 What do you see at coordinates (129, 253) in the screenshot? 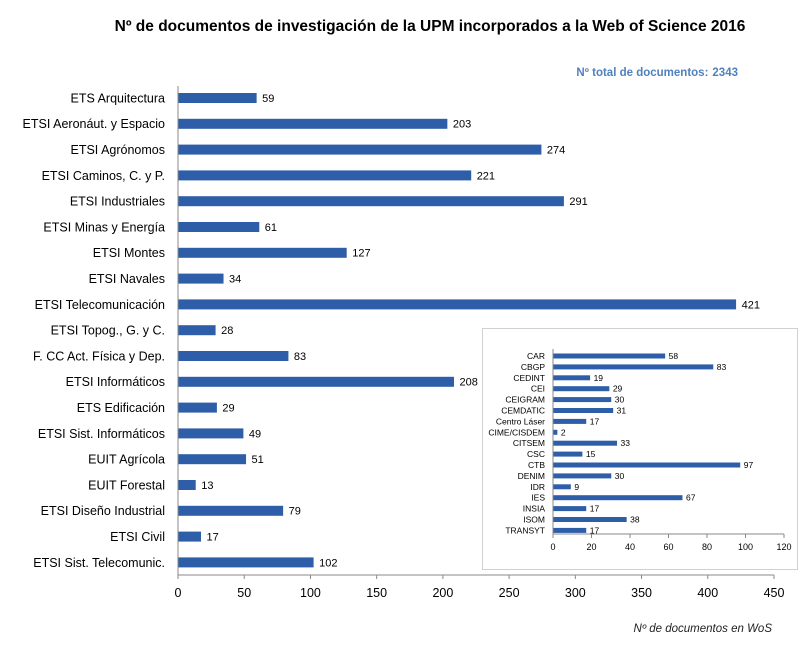
I see `main-category-label: ETSI Montes` at bounding box center [129, 253].